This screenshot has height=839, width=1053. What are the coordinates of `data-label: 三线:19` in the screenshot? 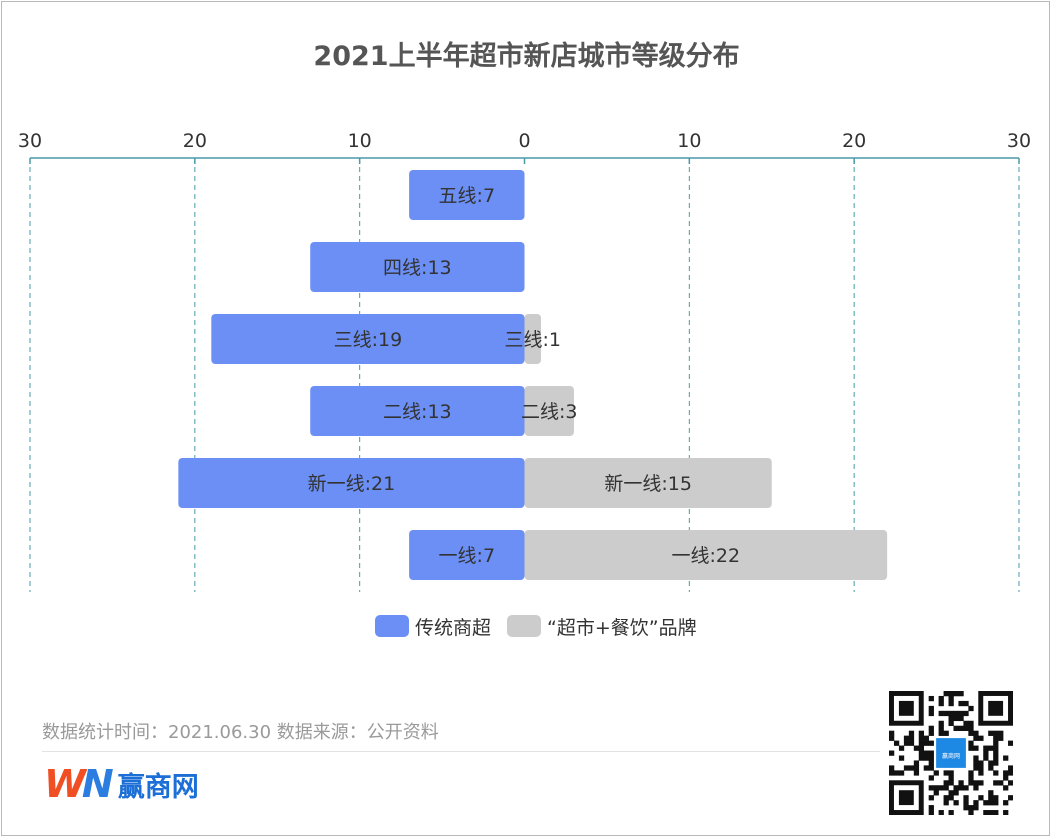 It's located at (368, 340).